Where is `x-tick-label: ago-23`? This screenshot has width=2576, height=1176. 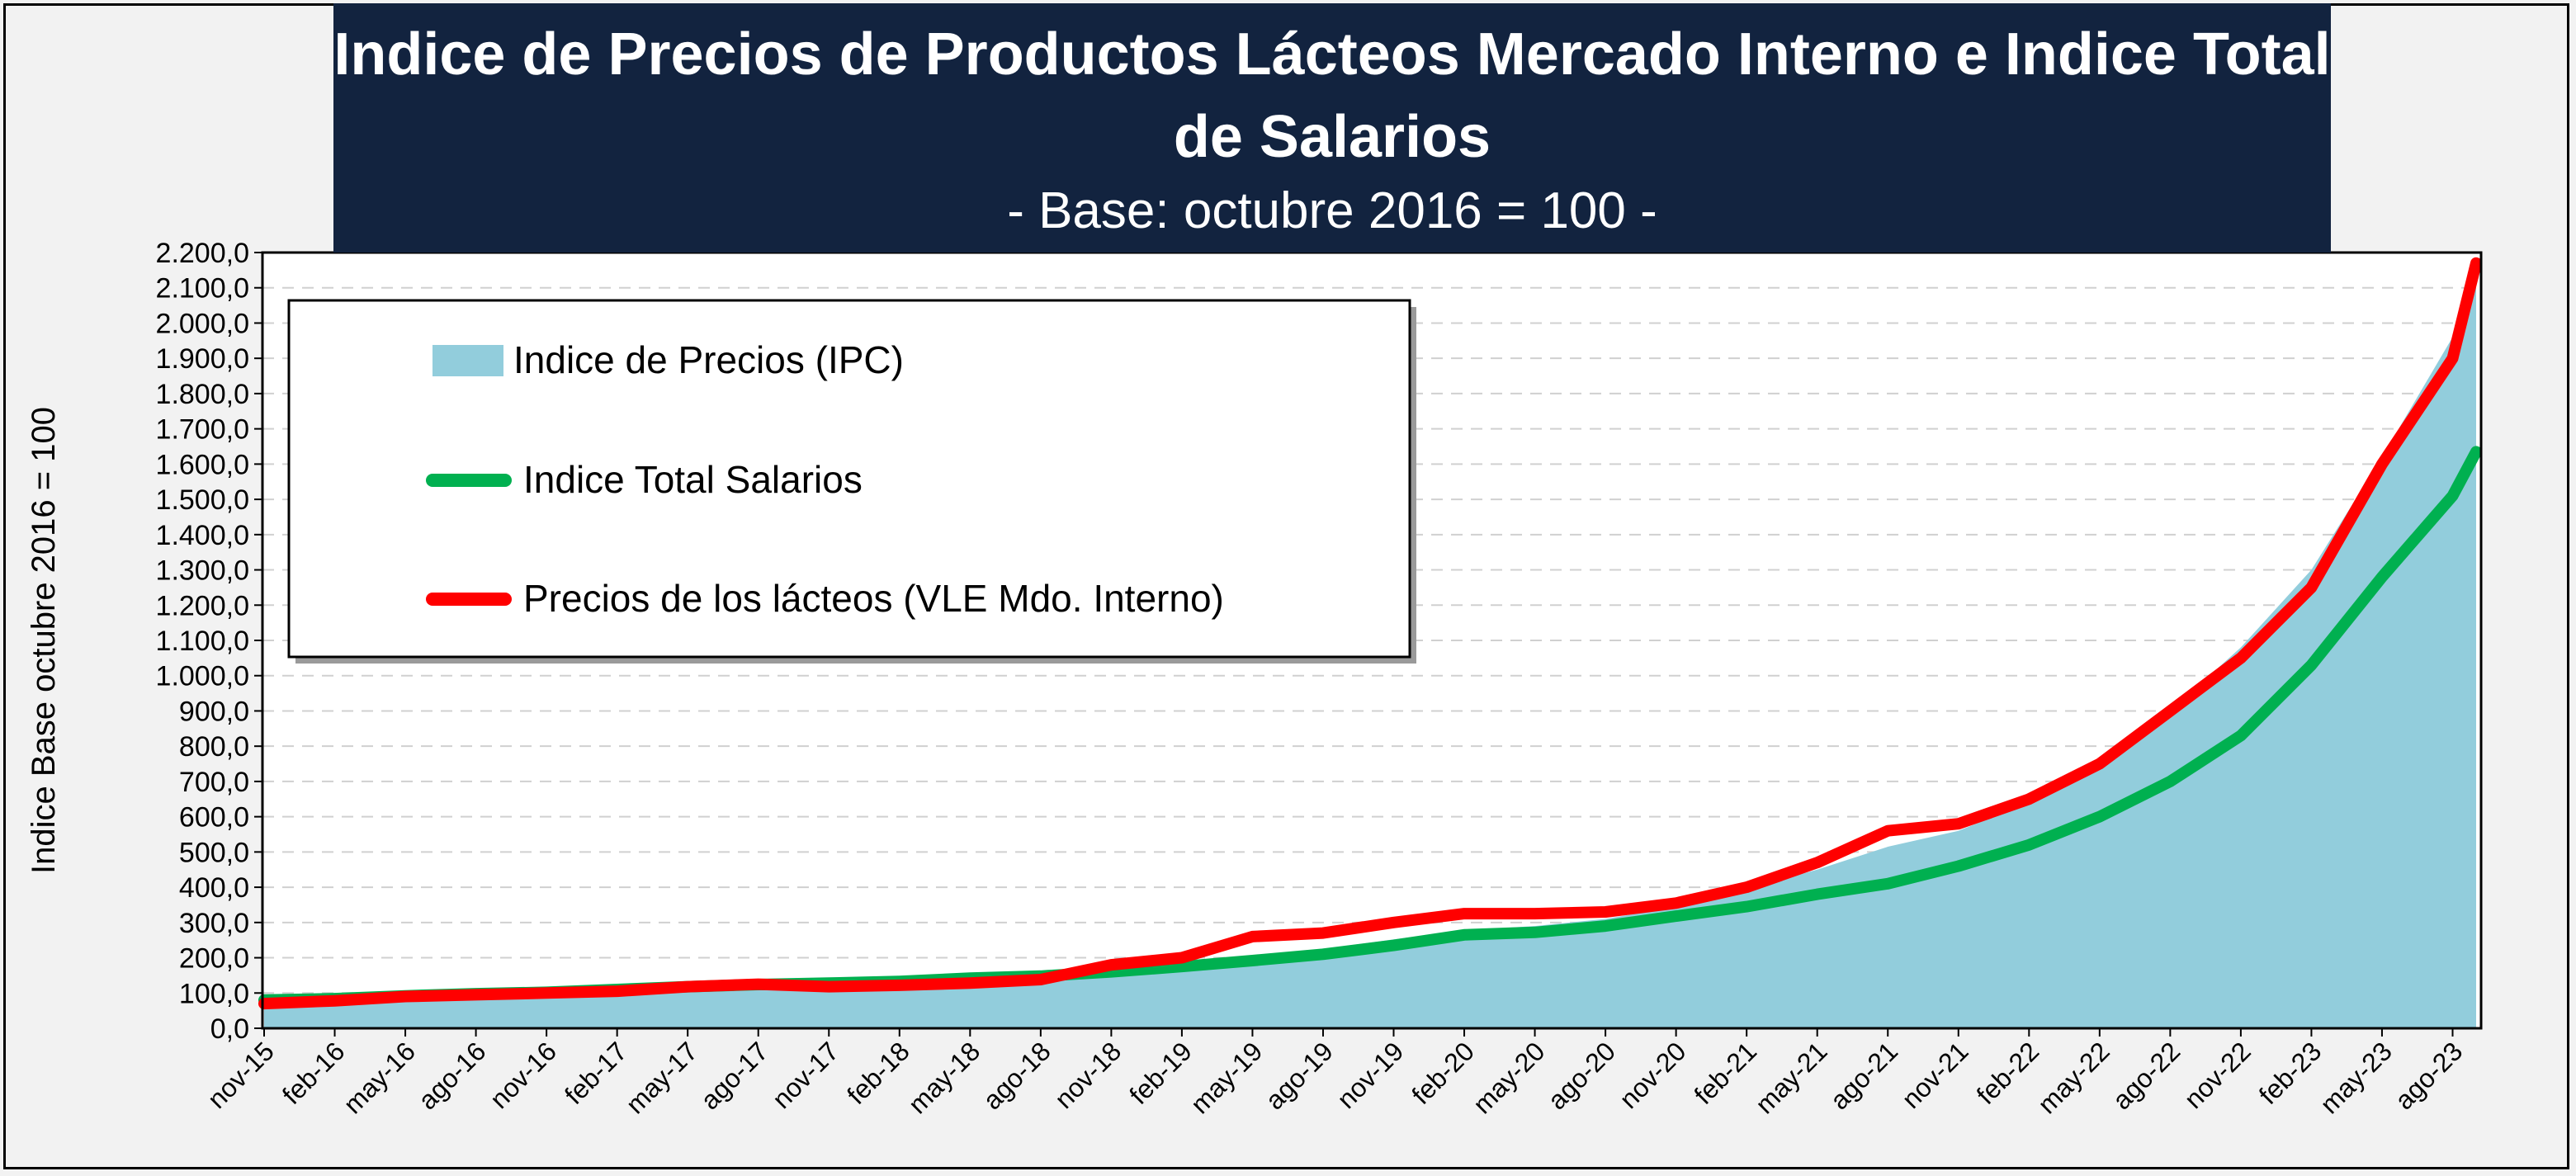
x-tick-label: ago-23 is located at coordinates (2429, 1075).